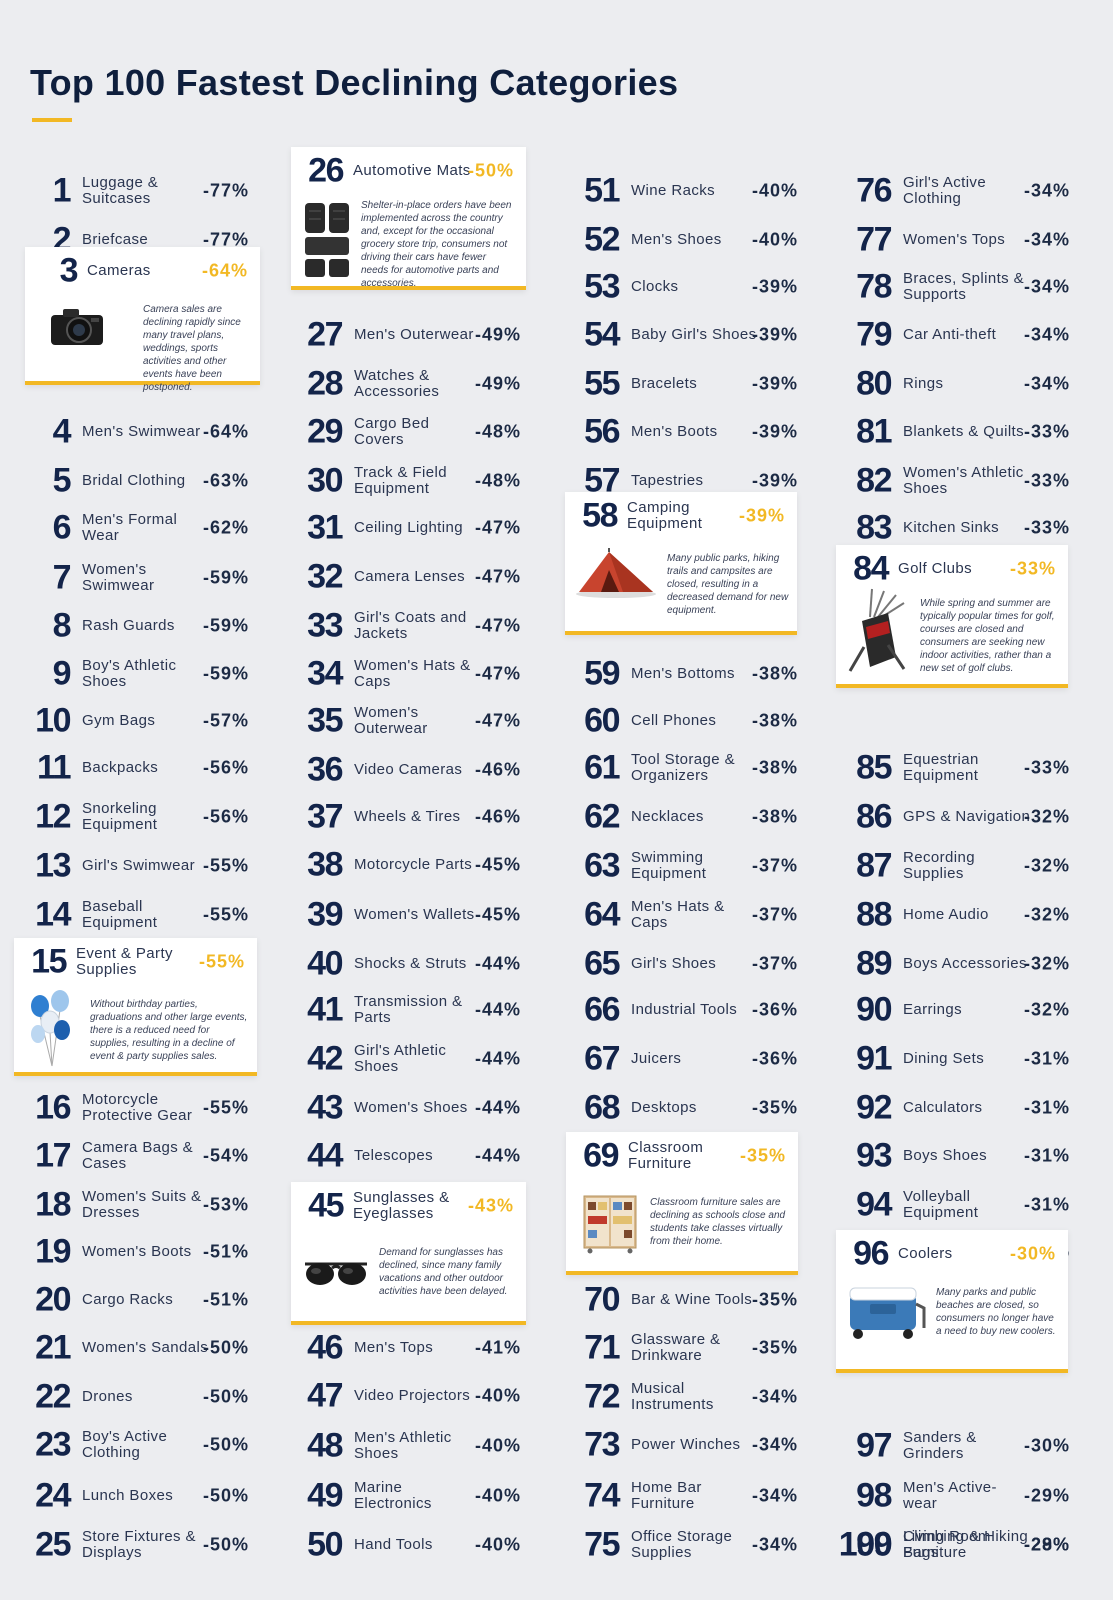 The image size is (1113, 1600). What do you see at coordinates (53, 1396) in the screenshot?
I see `rank-number: 22` at bounding box center [53, 1396].